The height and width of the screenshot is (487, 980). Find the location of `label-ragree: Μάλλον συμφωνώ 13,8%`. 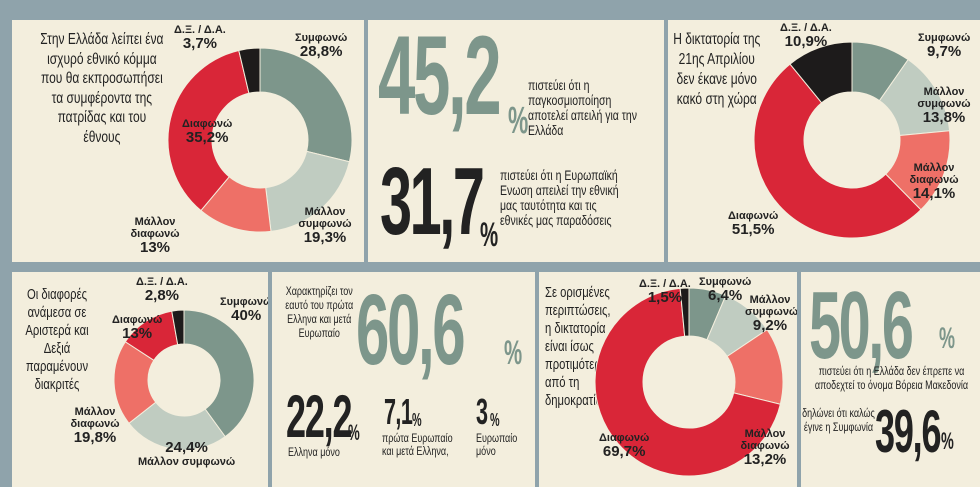

label-ragree: Μάλλον συμφωνώ 13,8% is located at coordinates (944, 106).